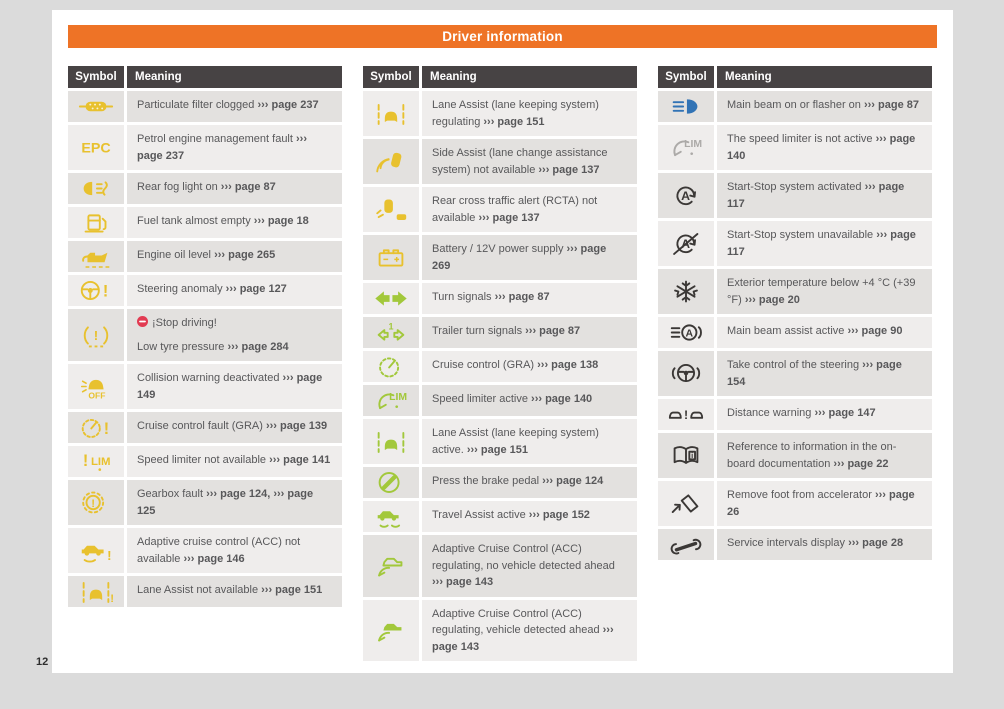 The height and width of the screenshot is (709, 1004). I want to click on meaning-text: Start-Stop system activated, so click(796, 187).